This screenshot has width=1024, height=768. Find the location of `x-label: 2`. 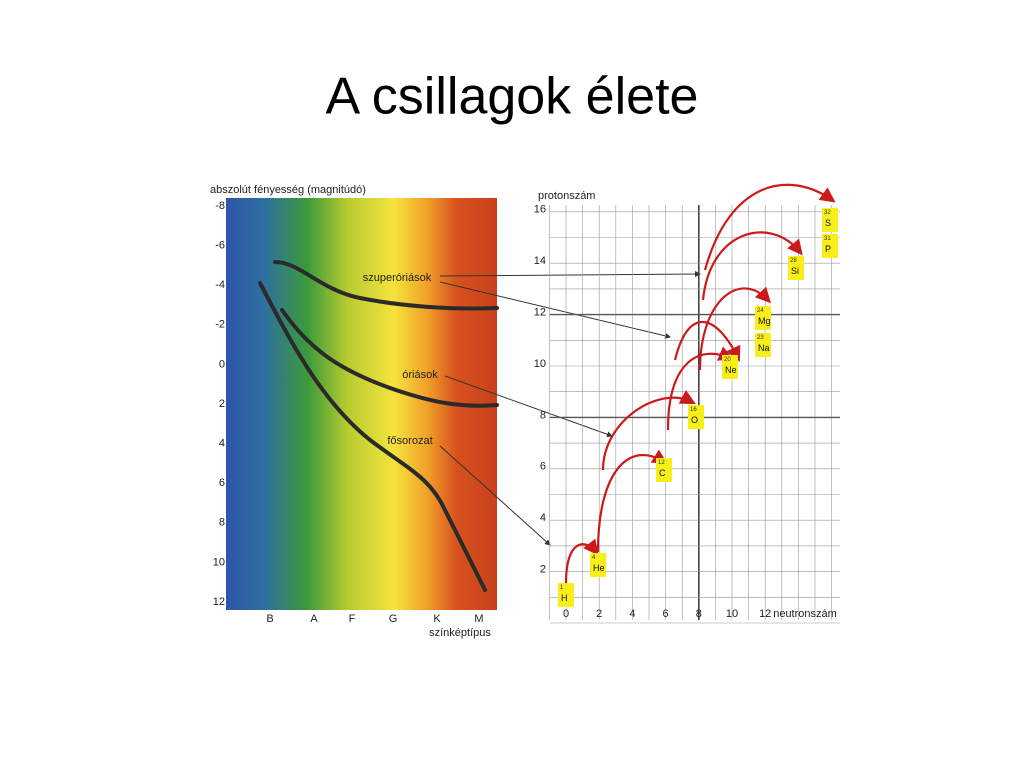

x-label: 2 is located at coordinates (599, 614).